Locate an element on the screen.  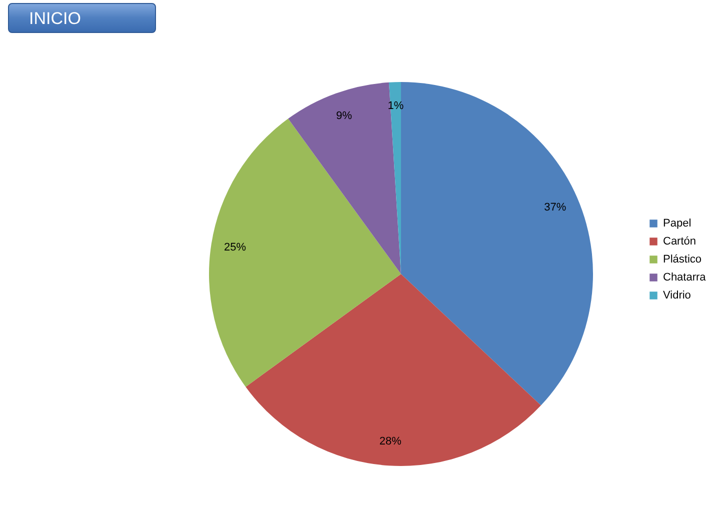
legend-label: Plástico is located at coordinates (682, 260).